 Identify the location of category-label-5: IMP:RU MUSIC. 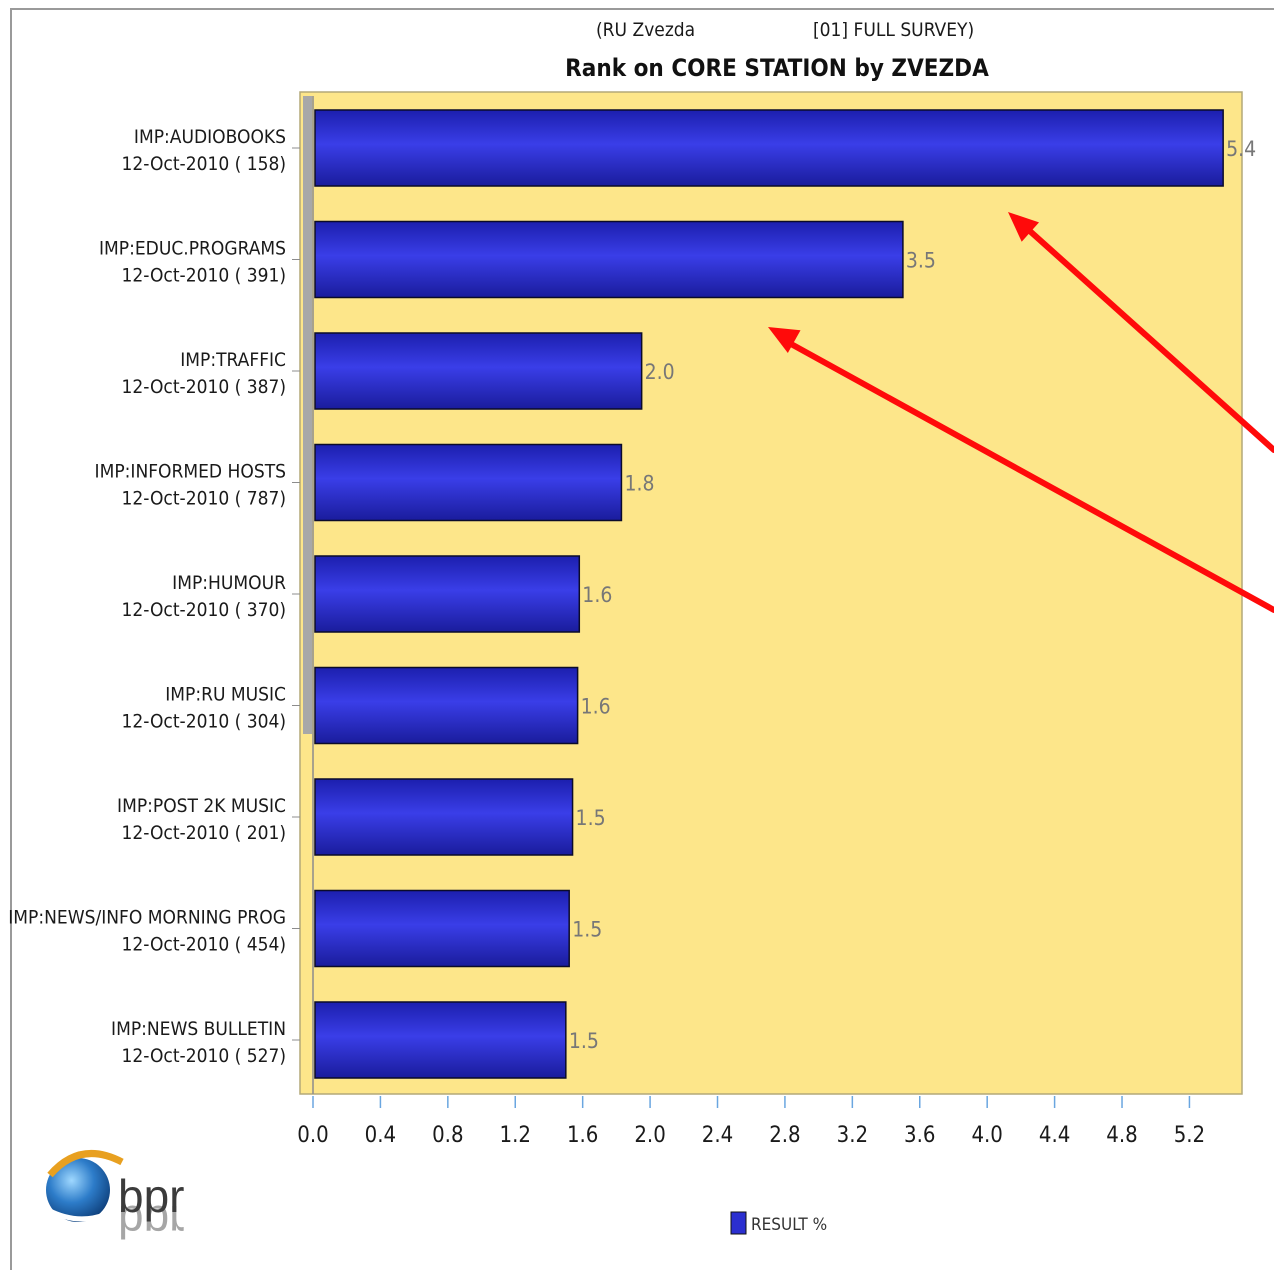
(225, 695).